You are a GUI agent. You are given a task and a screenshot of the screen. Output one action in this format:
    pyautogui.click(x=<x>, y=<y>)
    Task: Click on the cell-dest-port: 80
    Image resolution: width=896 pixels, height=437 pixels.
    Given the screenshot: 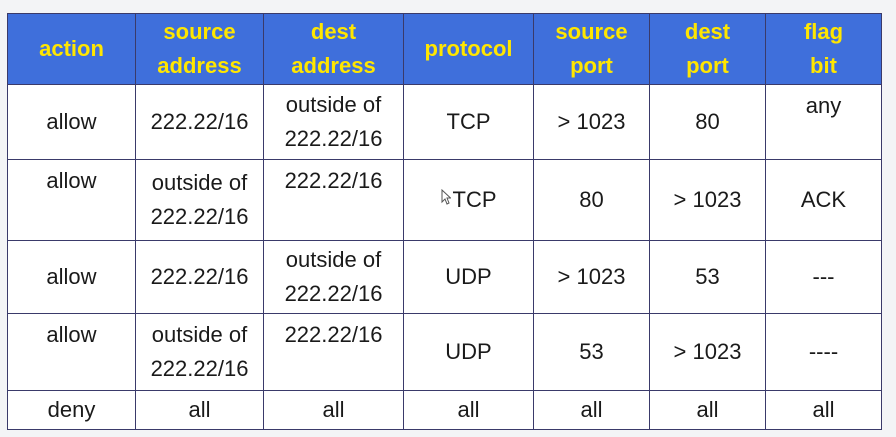 What is the action you would take?
    pyautogui.click(x=707, y=122)
    